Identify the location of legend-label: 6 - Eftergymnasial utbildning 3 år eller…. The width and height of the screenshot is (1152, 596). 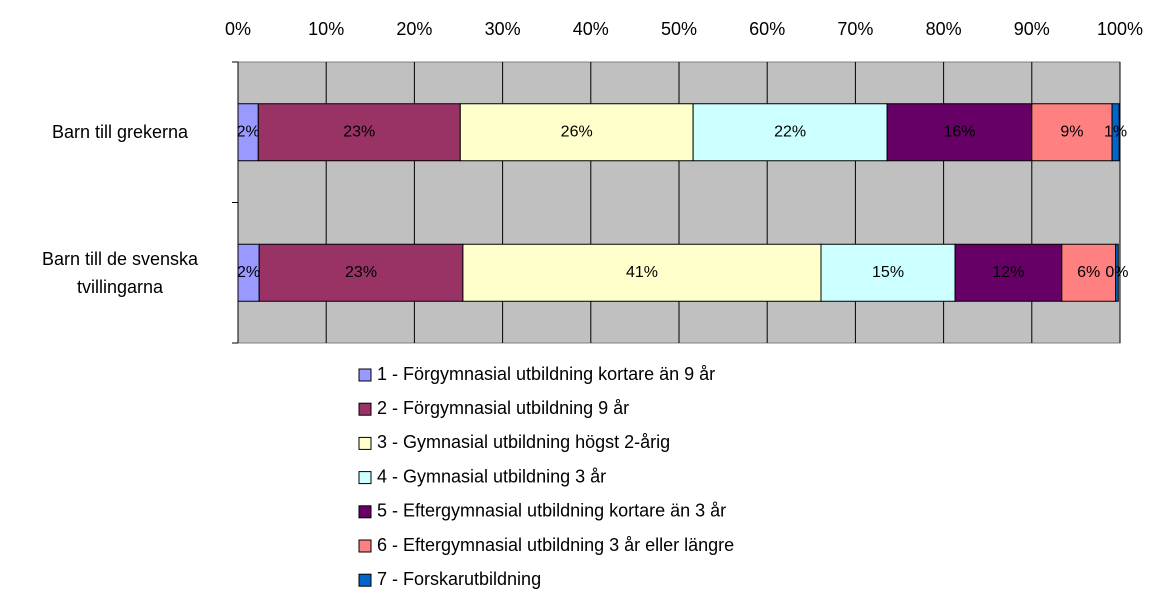
(555, 545).